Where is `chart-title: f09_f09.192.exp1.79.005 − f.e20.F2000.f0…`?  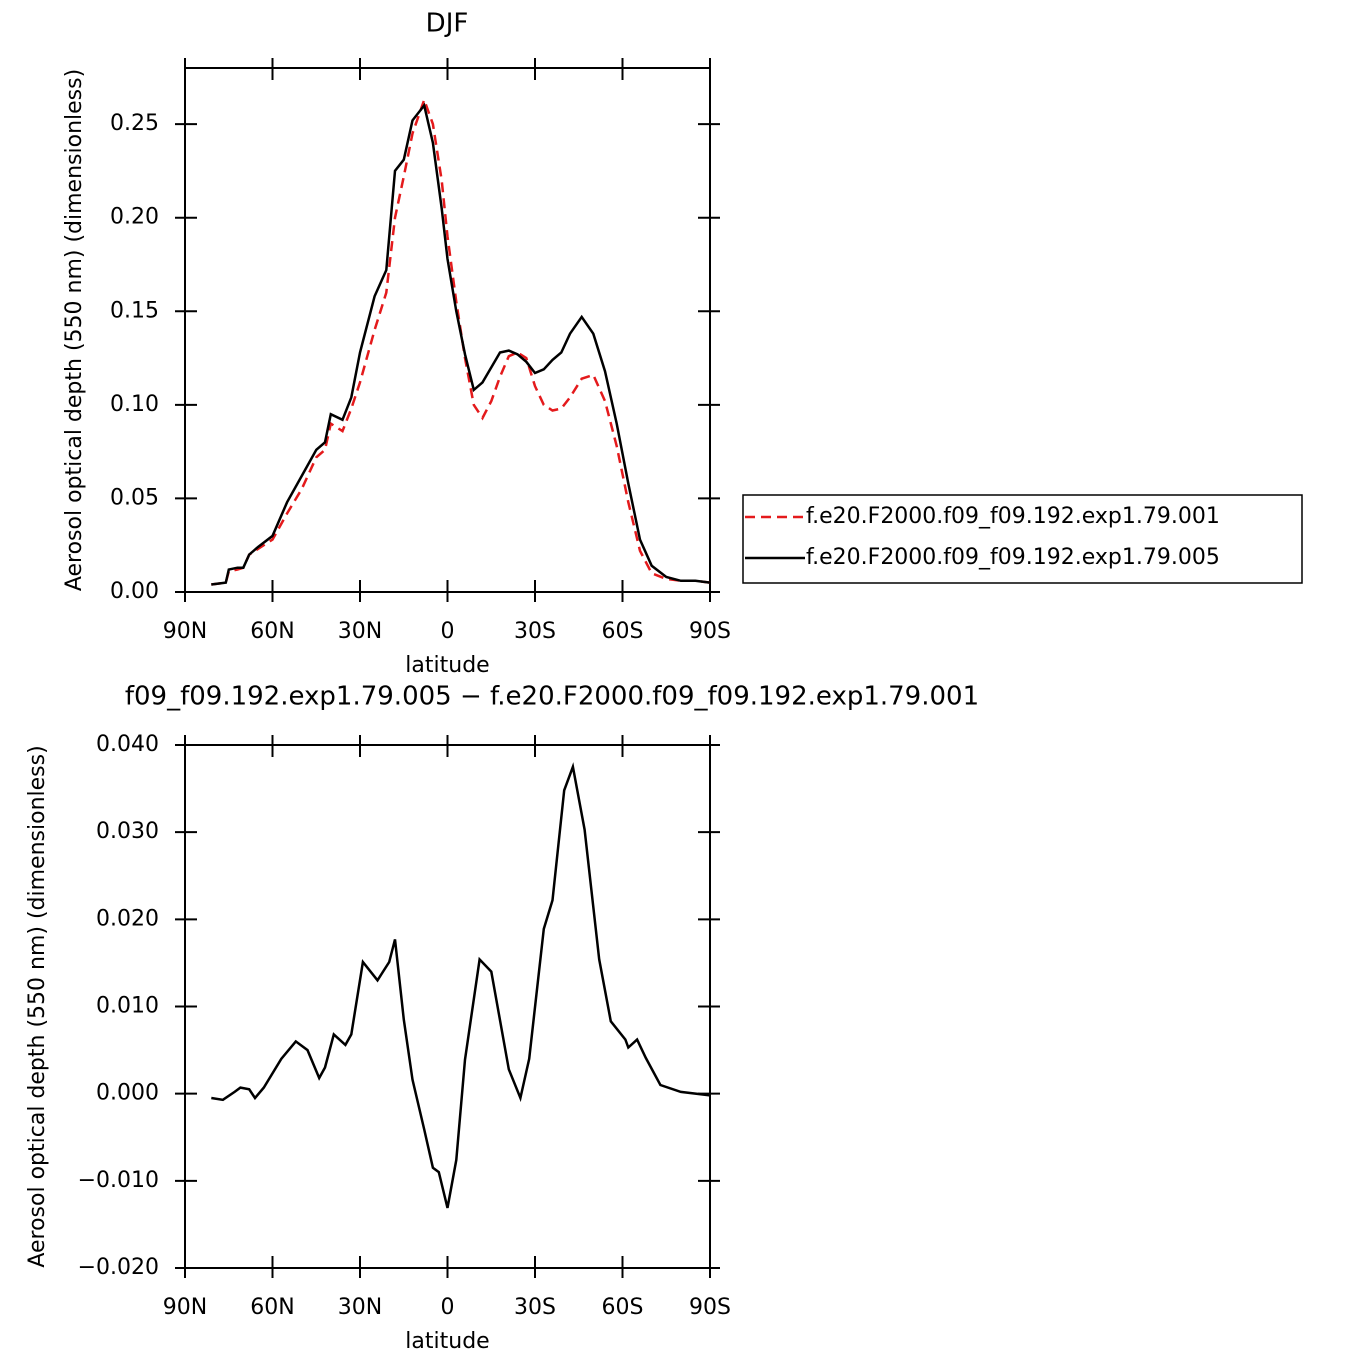 chart-title: f09_f09.192.exp1.79.005 − f.e20.F2000.f0… is located at coordinates (552, 697).